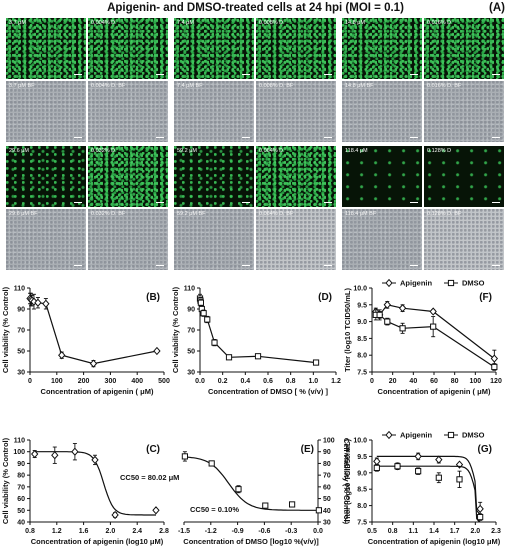  What do you see at coordinates (329, 441) in the screenshot?
I see `y-tick-label: 100` at bounding box center [329, 441].